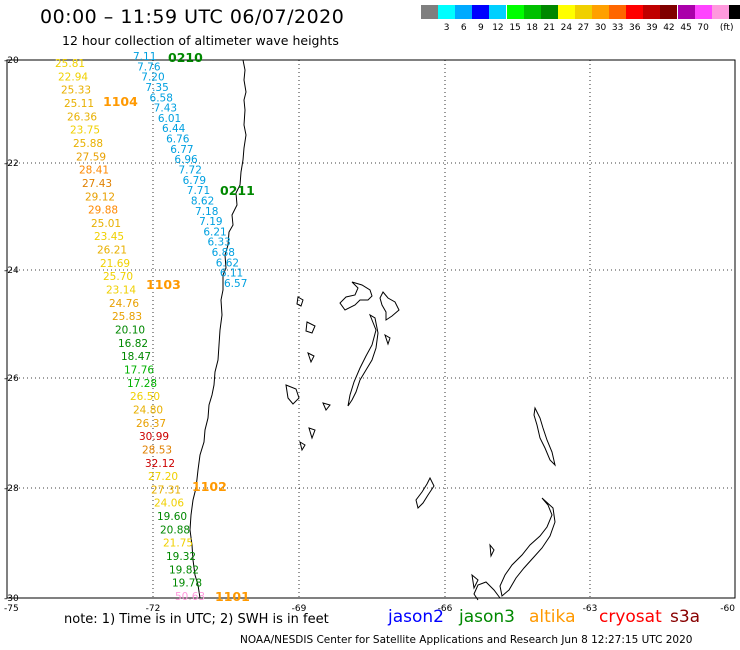 This screenshot has height=650, width=740. What do you see at coordinates (154, 437) in the screenshot?
I see `wave-height-value: 30.99` at bounding box center [154, 437].